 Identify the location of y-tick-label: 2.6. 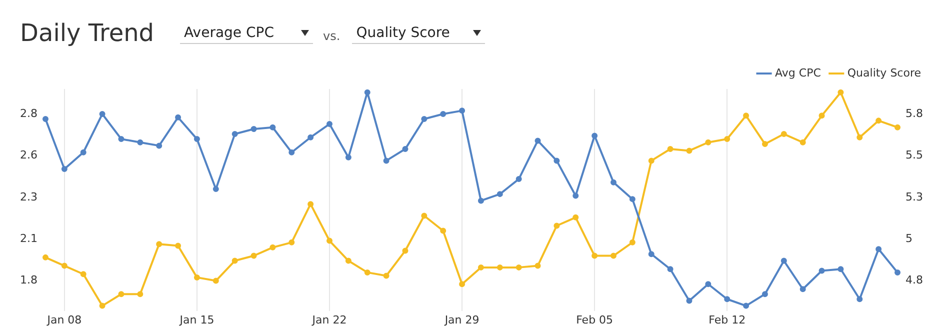
(29, 155).